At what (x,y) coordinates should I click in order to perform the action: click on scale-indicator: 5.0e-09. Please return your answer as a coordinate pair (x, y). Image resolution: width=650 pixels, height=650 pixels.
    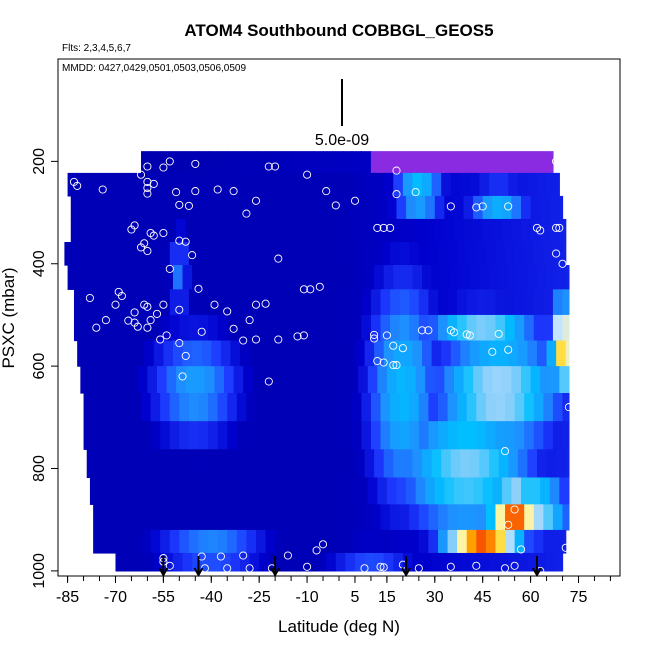
    Looking at the image, I should click on (342, 114).